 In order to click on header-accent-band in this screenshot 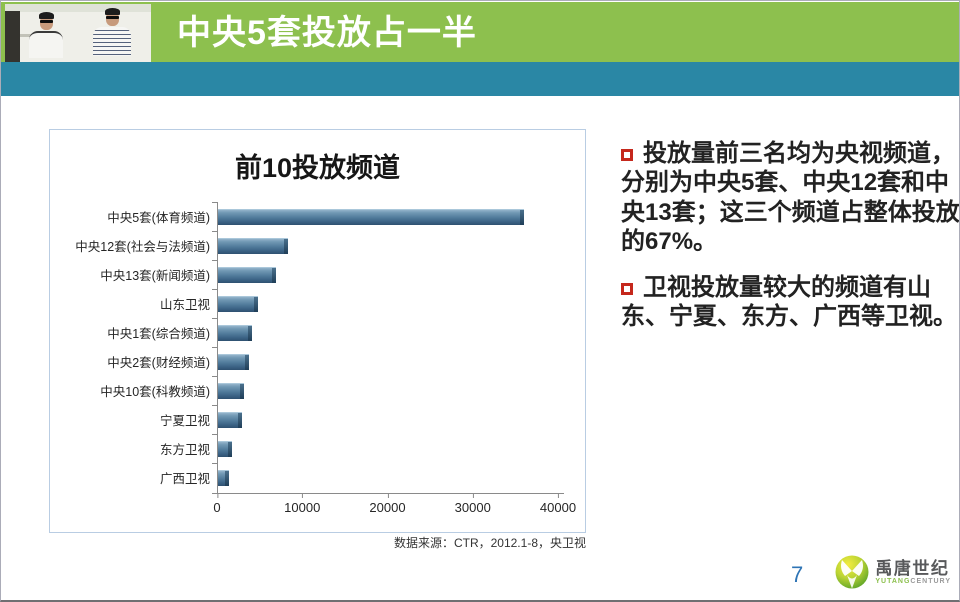, I will do `click(480, 79)`.